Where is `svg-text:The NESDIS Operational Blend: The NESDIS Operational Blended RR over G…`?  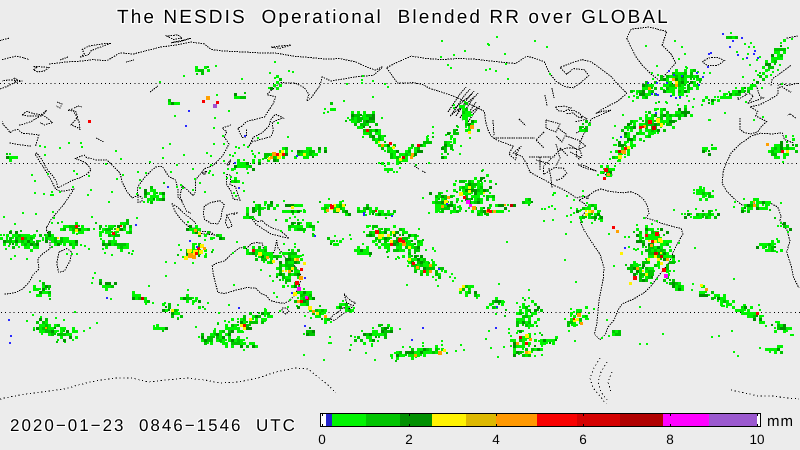
svg-text:The NESDIS Operational Blend: The NESDIS Operational Blended RR over G… is located at coordinates (393, 17).